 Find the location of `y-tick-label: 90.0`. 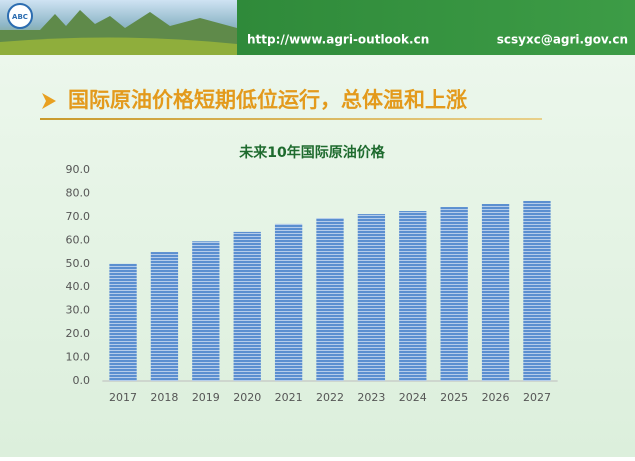

y-tick-label: 90.0 is located at coordinates (78, 169).